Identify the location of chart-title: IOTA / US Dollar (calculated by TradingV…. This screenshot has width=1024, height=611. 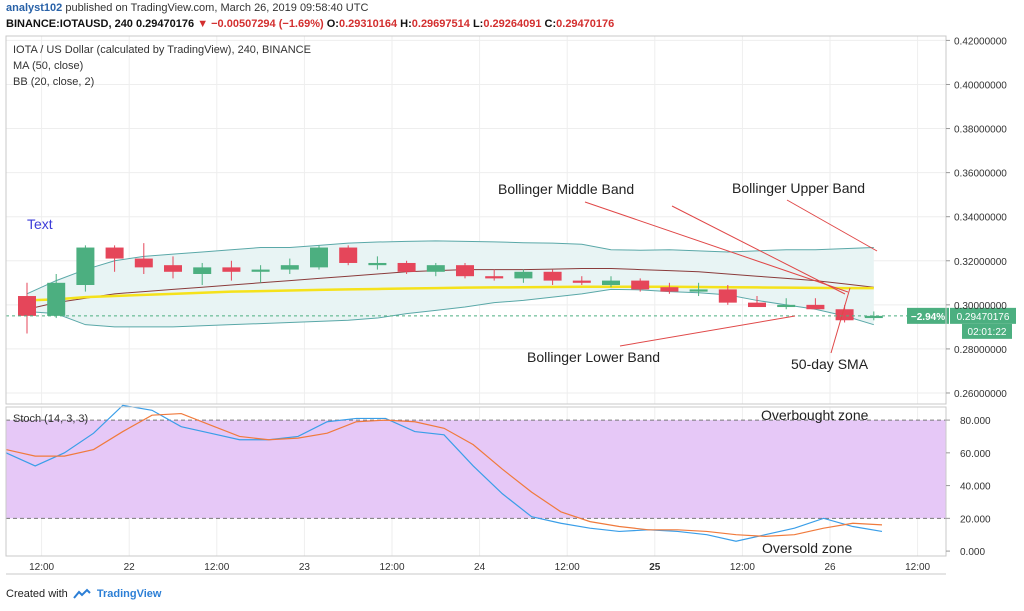
(162, 50).